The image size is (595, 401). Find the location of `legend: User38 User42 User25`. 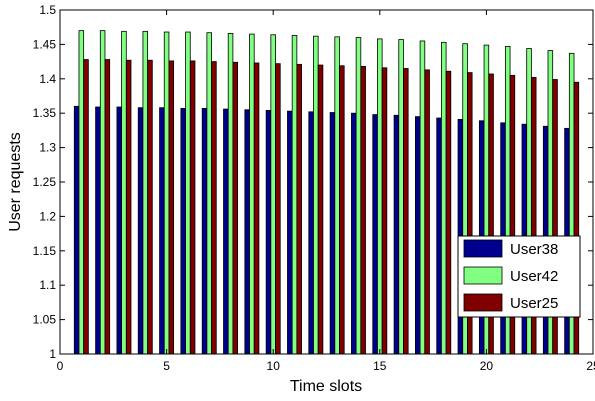

legend: User38 User42 User25 is located at coordinates (519, 276).